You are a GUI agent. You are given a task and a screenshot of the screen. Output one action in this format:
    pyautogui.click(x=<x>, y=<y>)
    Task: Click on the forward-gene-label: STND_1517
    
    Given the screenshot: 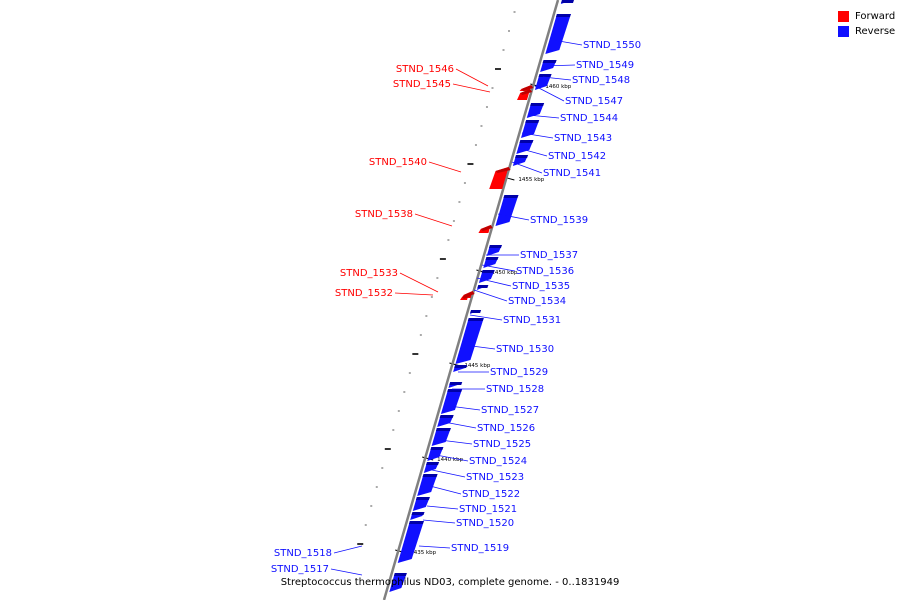 What is the action you would take?
    pyautogui.click(x=300, y=569)
    